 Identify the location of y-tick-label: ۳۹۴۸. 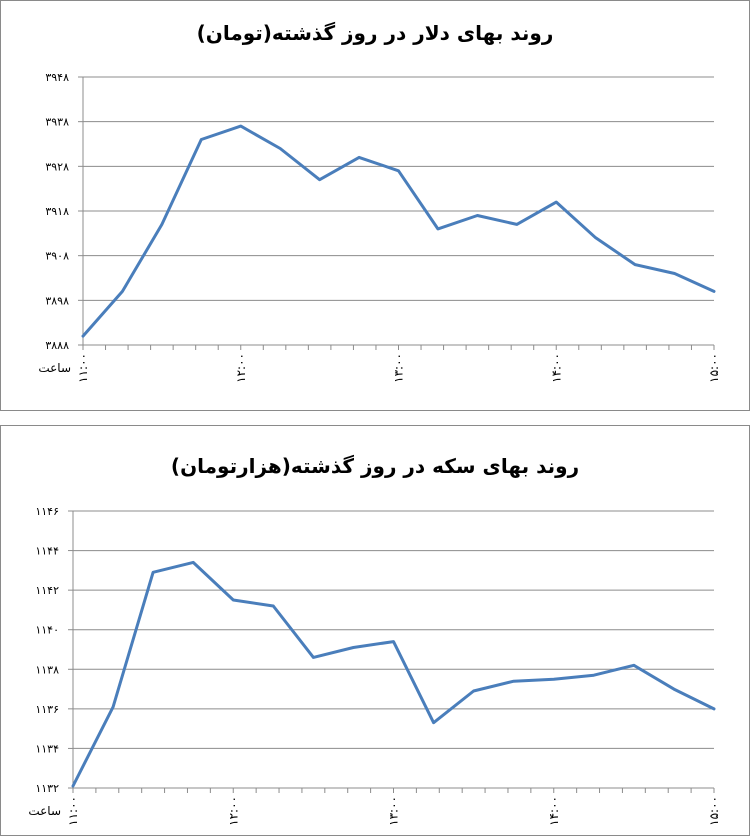
(57, 77).